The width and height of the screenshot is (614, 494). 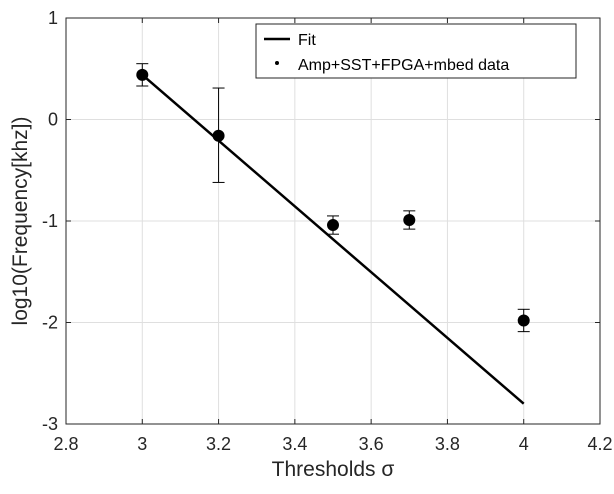 What do you see at coordinates (403, 65) in the screenshot?
I see `legend-data-label: Amp+SST+FPGA+mbed data` at bounding box center [403, 65].